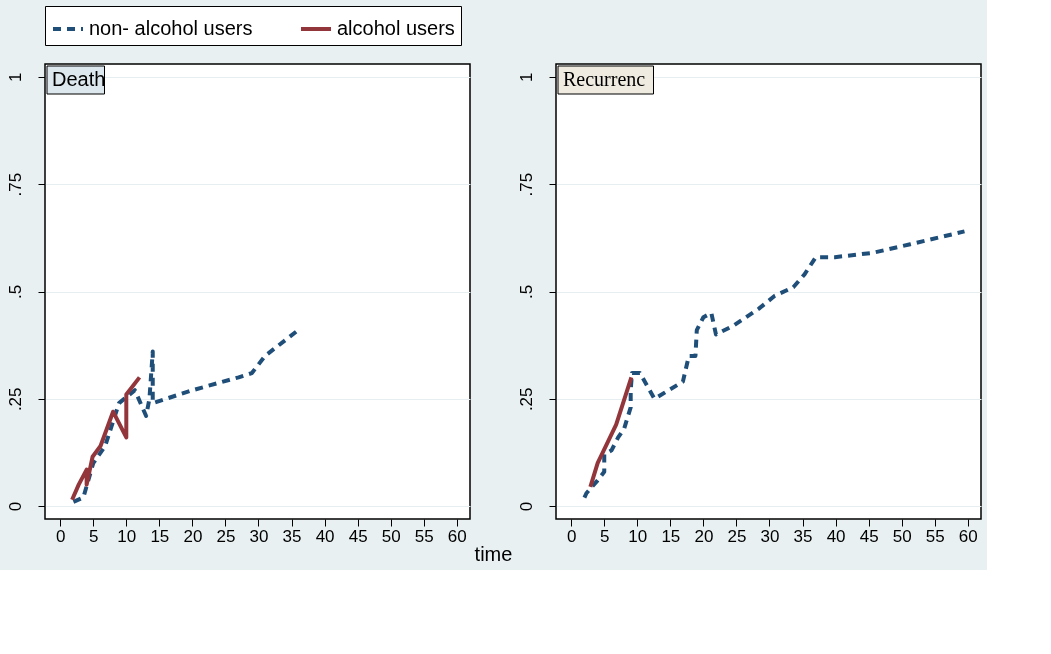 This screenshot has width=1051, height=654. Describe the element at coordinates (171, 28) in the screenshot. I see `legend-label: non- alcohol users` at that location.